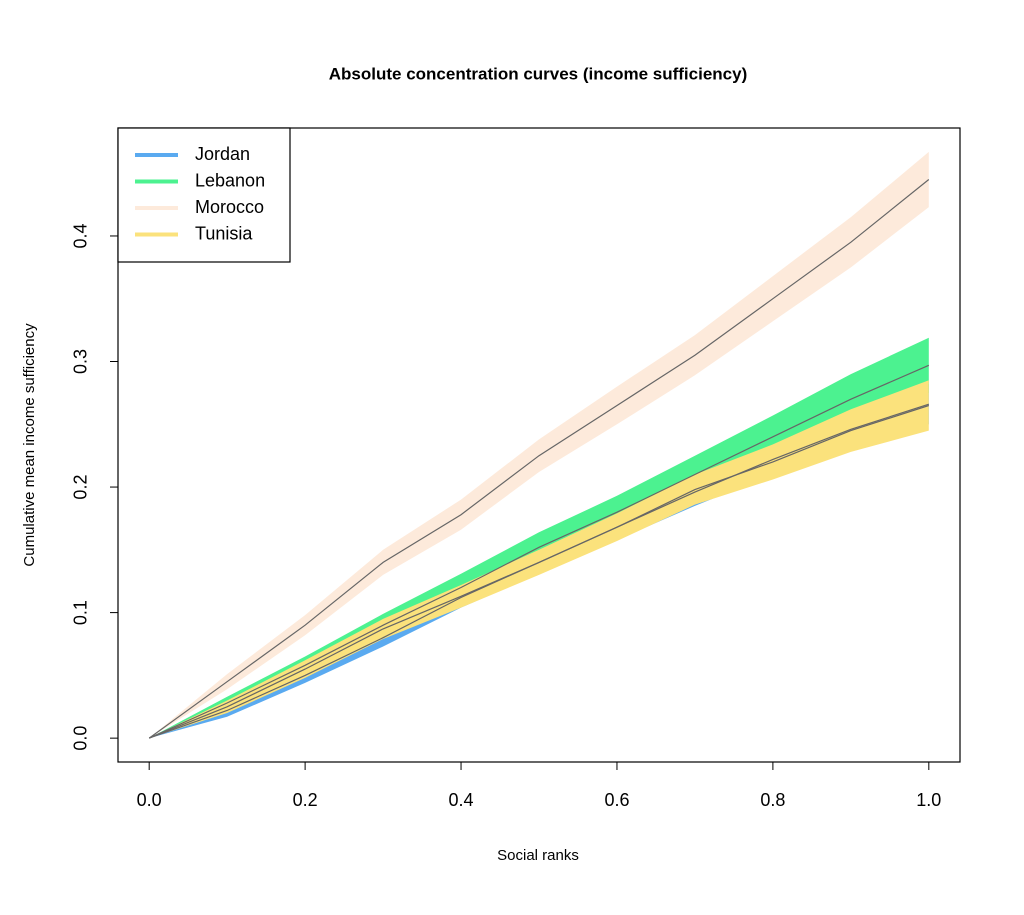  What do you see at coordinates (81, 235) in the screenshot?
I see `y-tick-label: 0.4` at bounding box center [81, 235].